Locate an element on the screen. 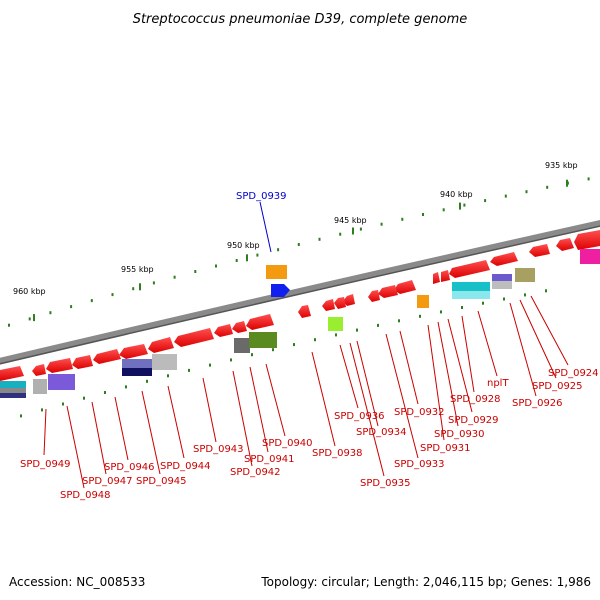 Image resolution: width=600 pixels, height=600 pixels. gene-spd0926-arrow is located at coordinates (539, 250).